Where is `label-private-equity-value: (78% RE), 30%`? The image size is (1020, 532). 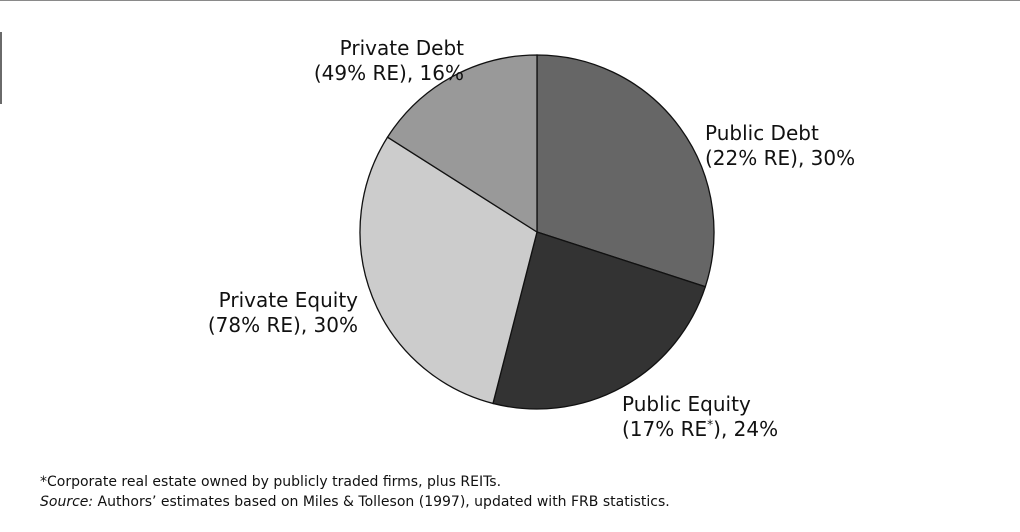
label-private-equity-value: (78% RE), 30% is located at coordinates (282, 325).